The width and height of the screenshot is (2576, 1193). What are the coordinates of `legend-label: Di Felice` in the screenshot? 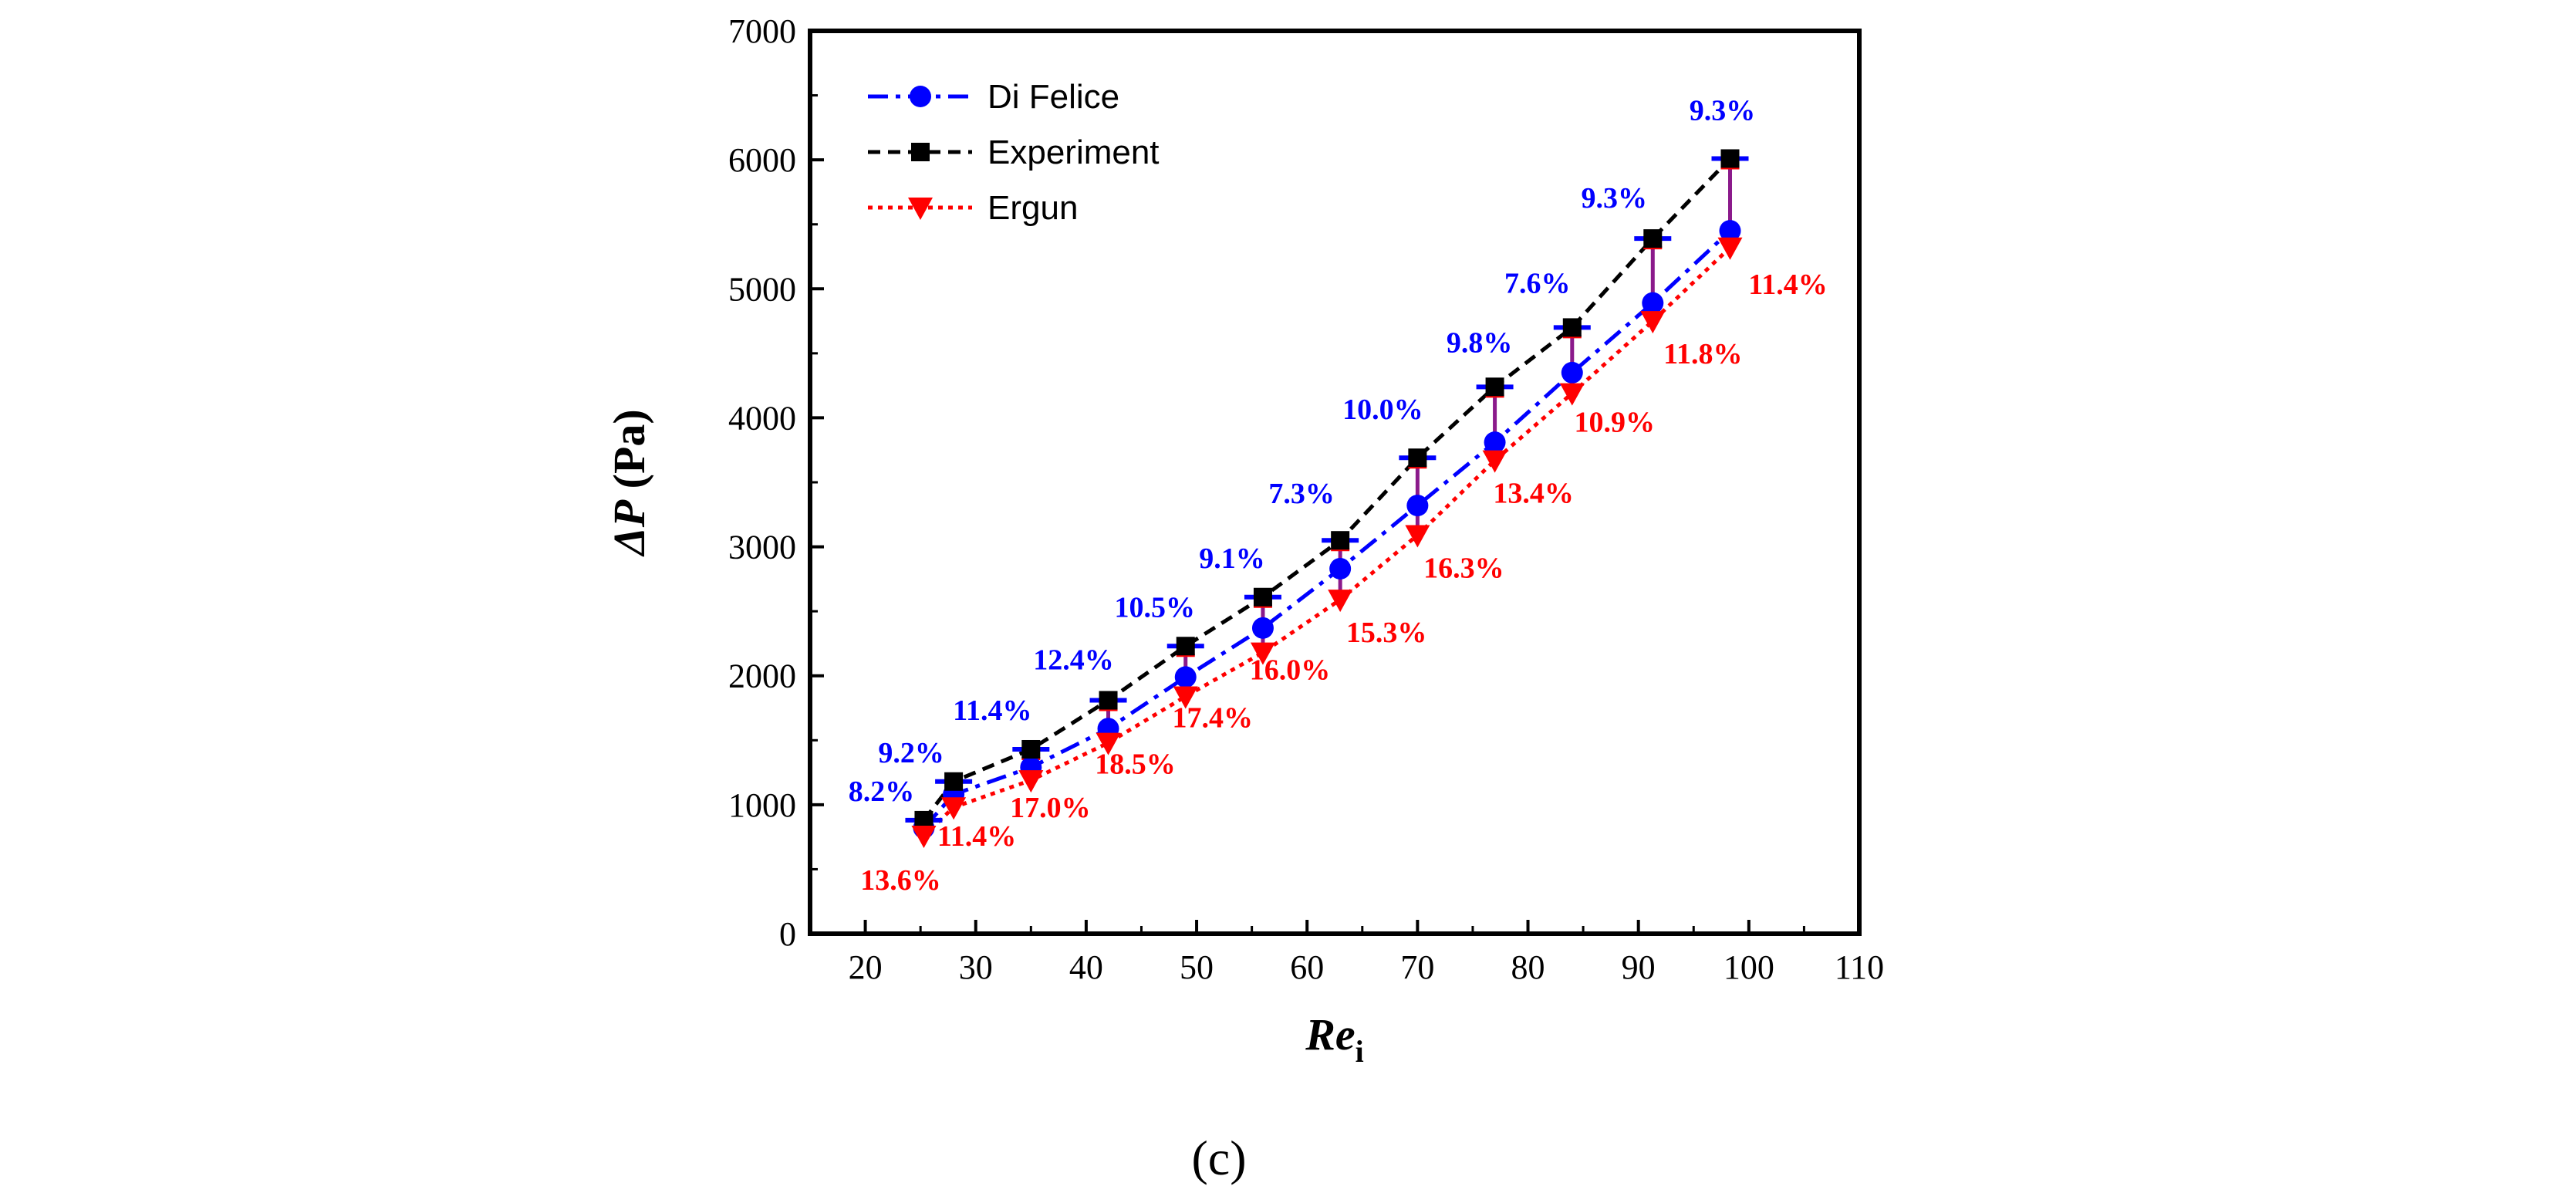 It's located at (1053, 97).